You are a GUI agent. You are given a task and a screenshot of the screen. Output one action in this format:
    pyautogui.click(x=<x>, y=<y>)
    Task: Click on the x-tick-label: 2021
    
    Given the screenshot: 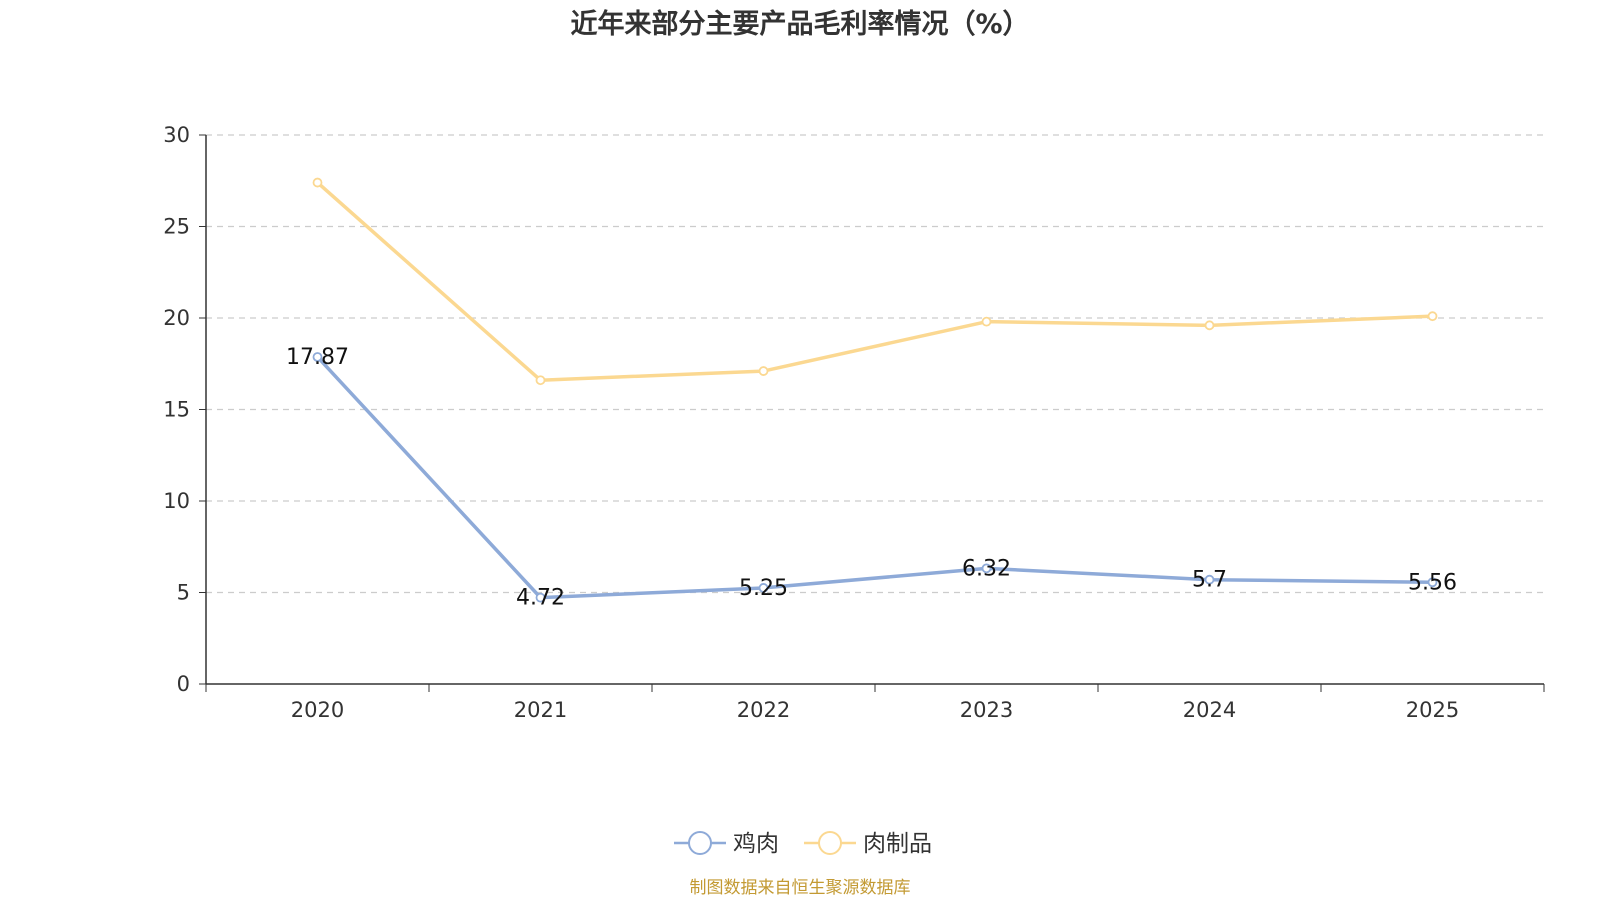 What is the action you would take?
    pyautogui.click(x=540, y=710)
    